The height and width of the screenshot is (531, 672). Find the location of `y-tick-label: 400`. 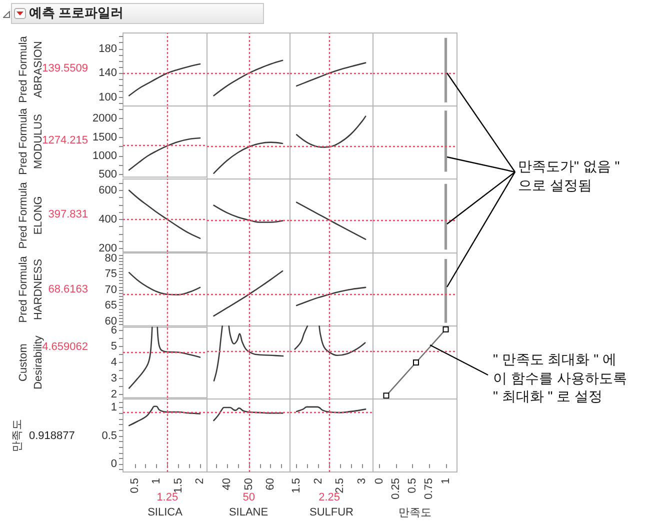

y-tick-label: 400 is located at coordinates (107, 219).